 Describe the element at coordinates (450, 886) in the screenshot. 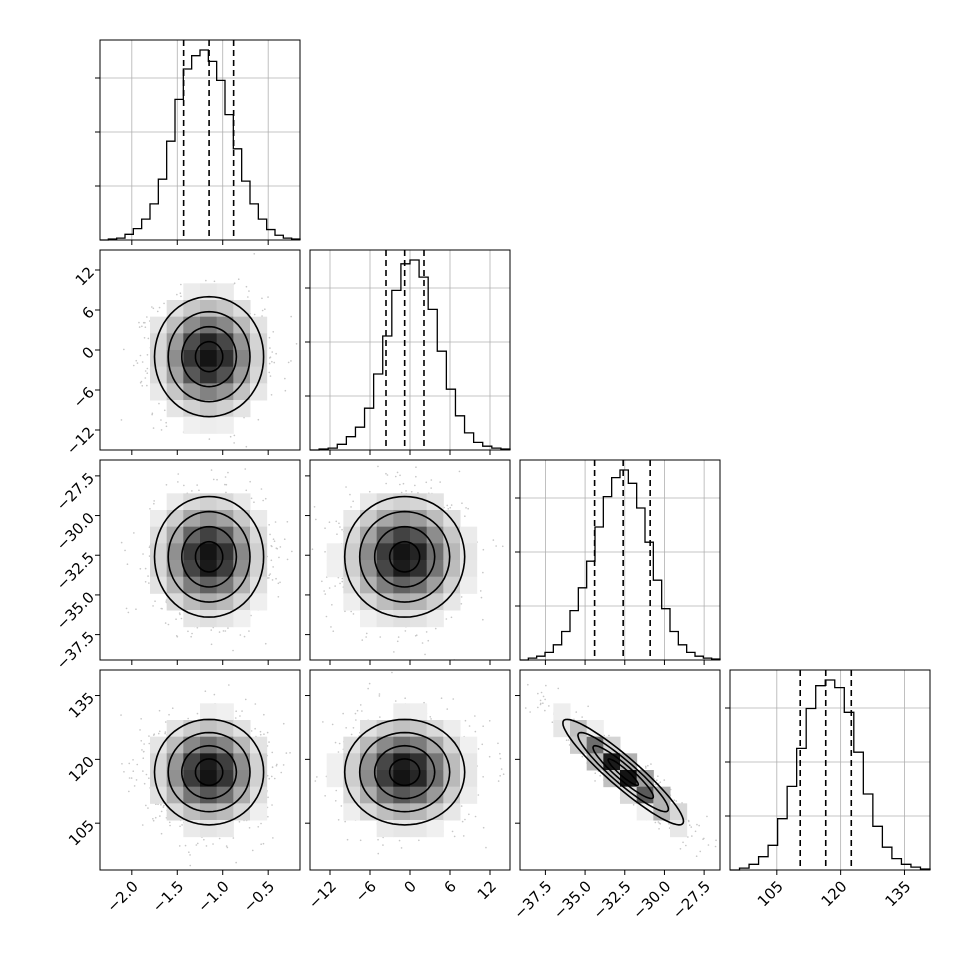

I see `xtick-label-1-3: 6` at that location.